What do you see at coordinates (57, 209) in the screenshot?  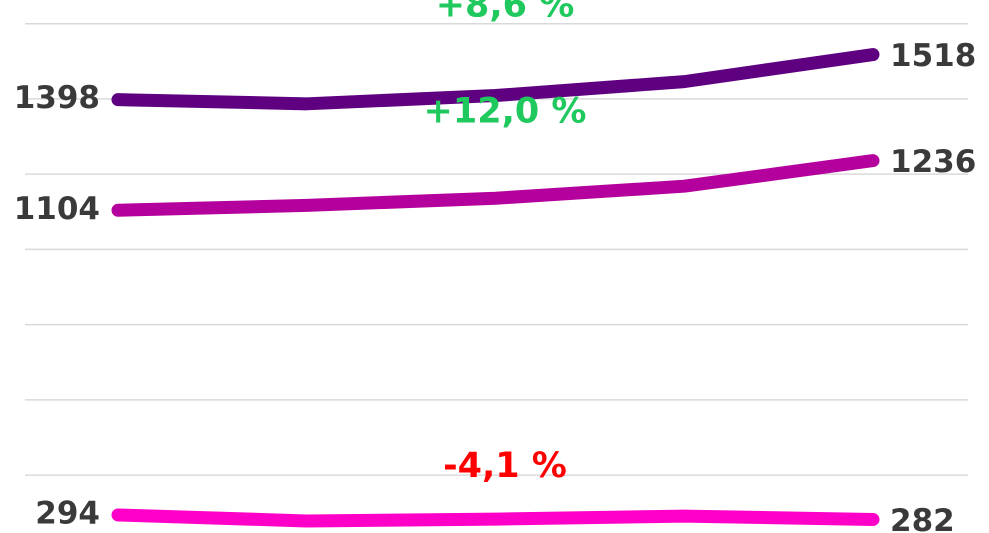 I see `start-value-label: 1104` at bounding box center [57, 209].